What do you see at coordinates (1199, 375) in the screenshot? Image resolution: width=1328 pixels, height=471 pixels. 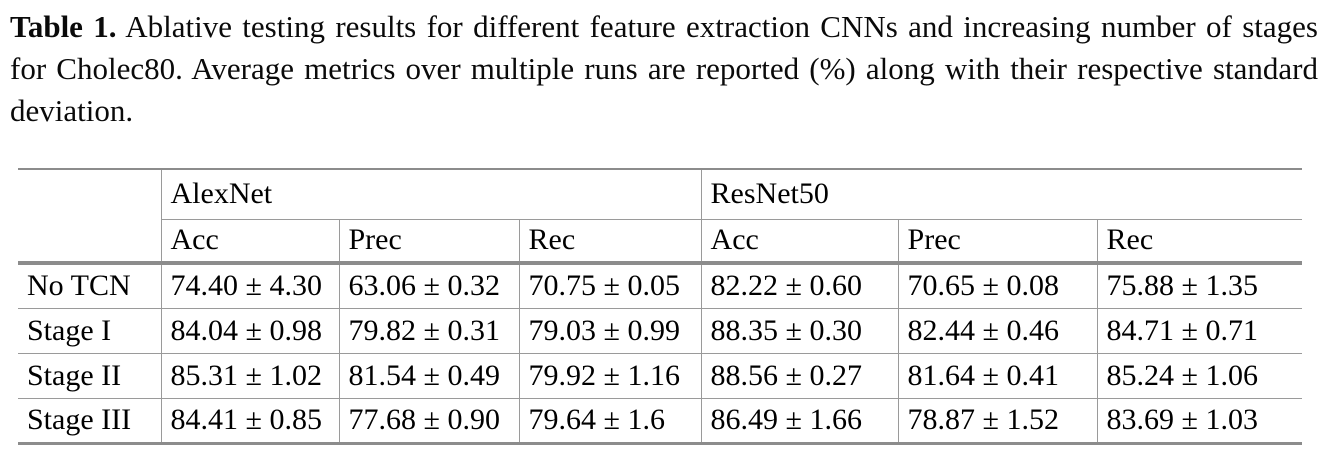 I see `metric-cell: 85.24 ± 1.06` at bounding box center [1199, 375].